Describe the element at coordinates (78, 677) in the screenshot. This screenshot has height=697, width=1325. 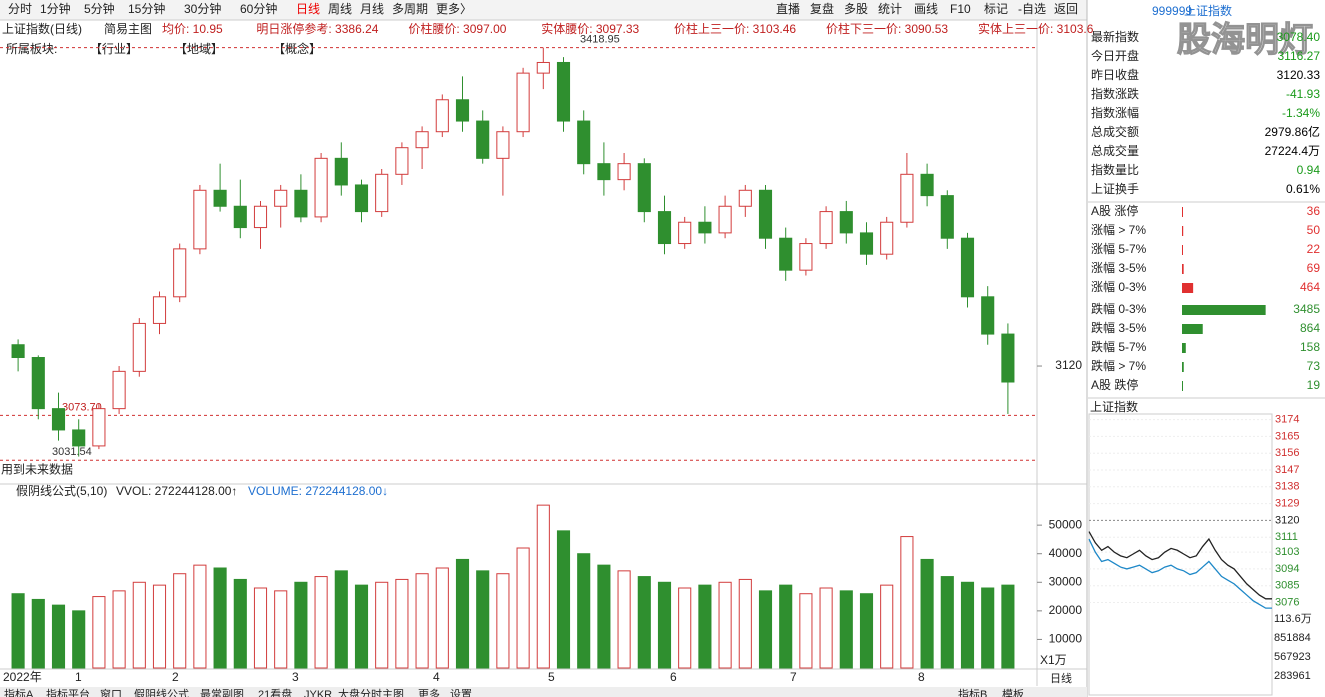
I see `month-label: 1` at that location.